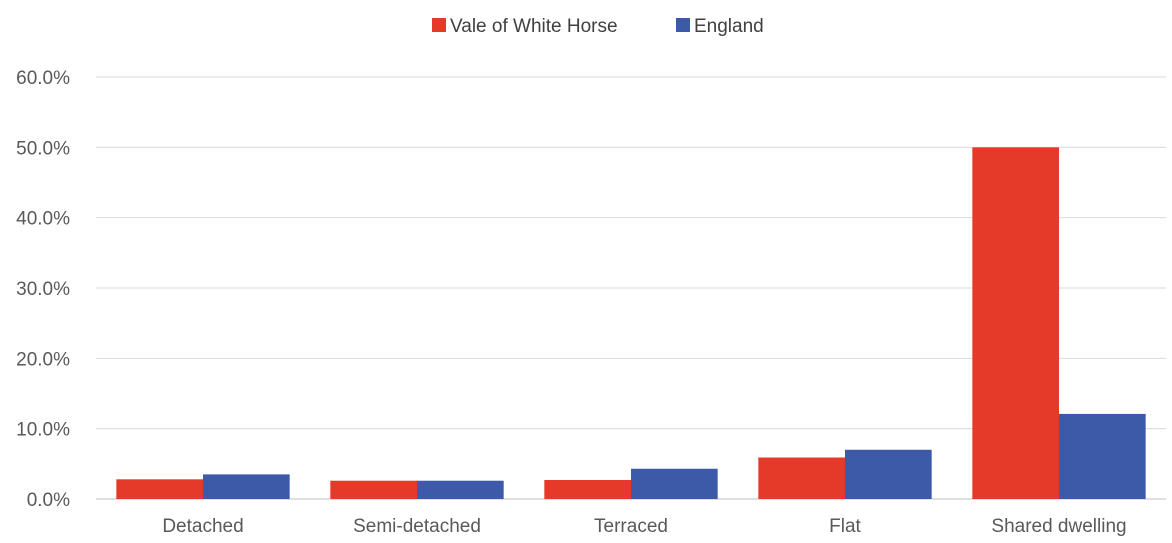  I want to click on y-axis-ticks: 0.0% 10.0% 20.0% 30.0% 40.0% 50.0% 60.0%, so click(43, 289).